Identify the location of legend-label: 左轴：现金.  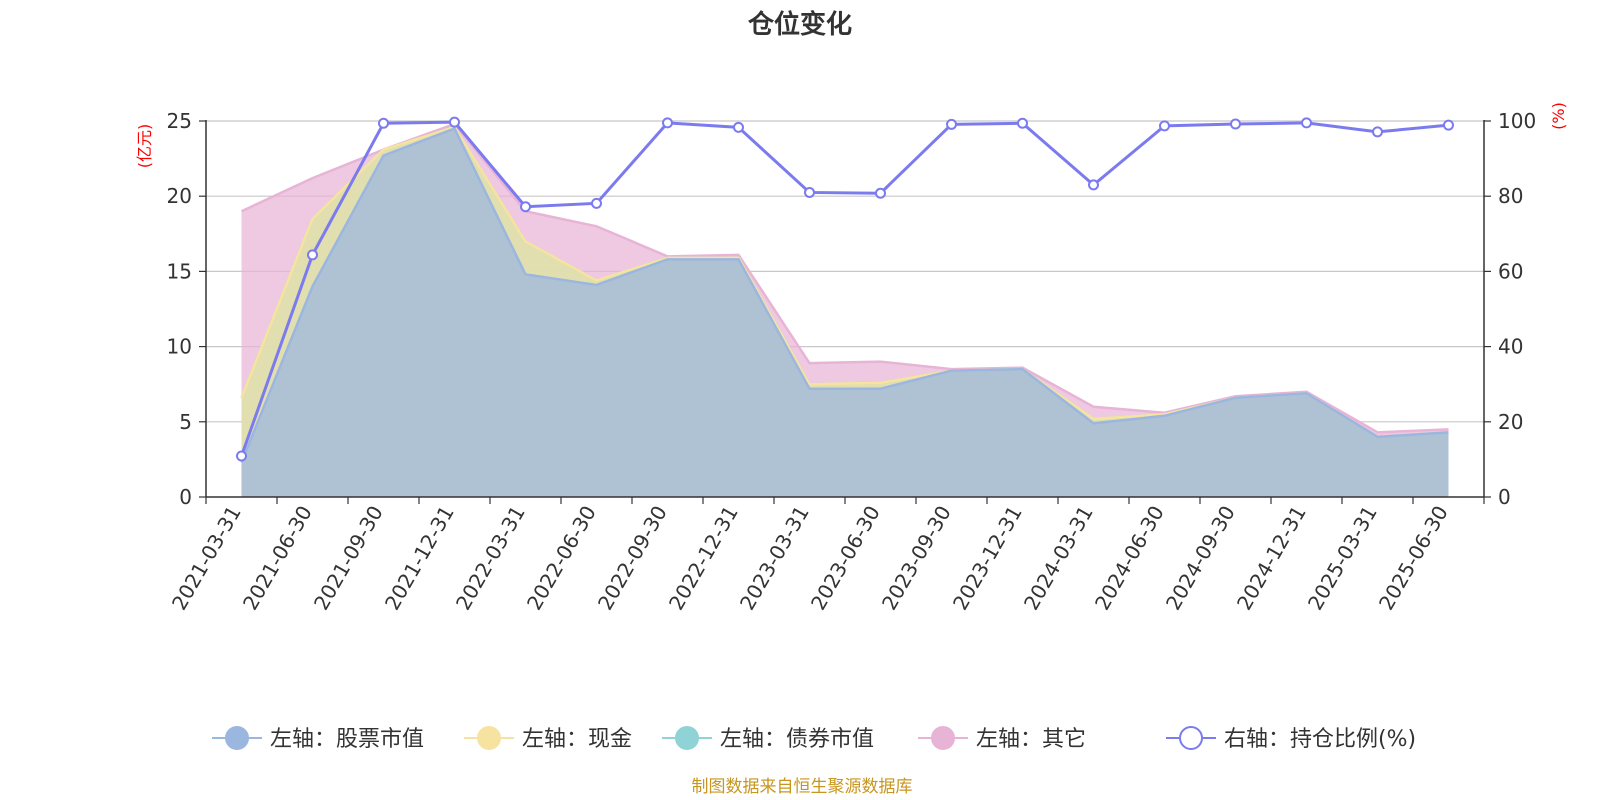
(577, 739).